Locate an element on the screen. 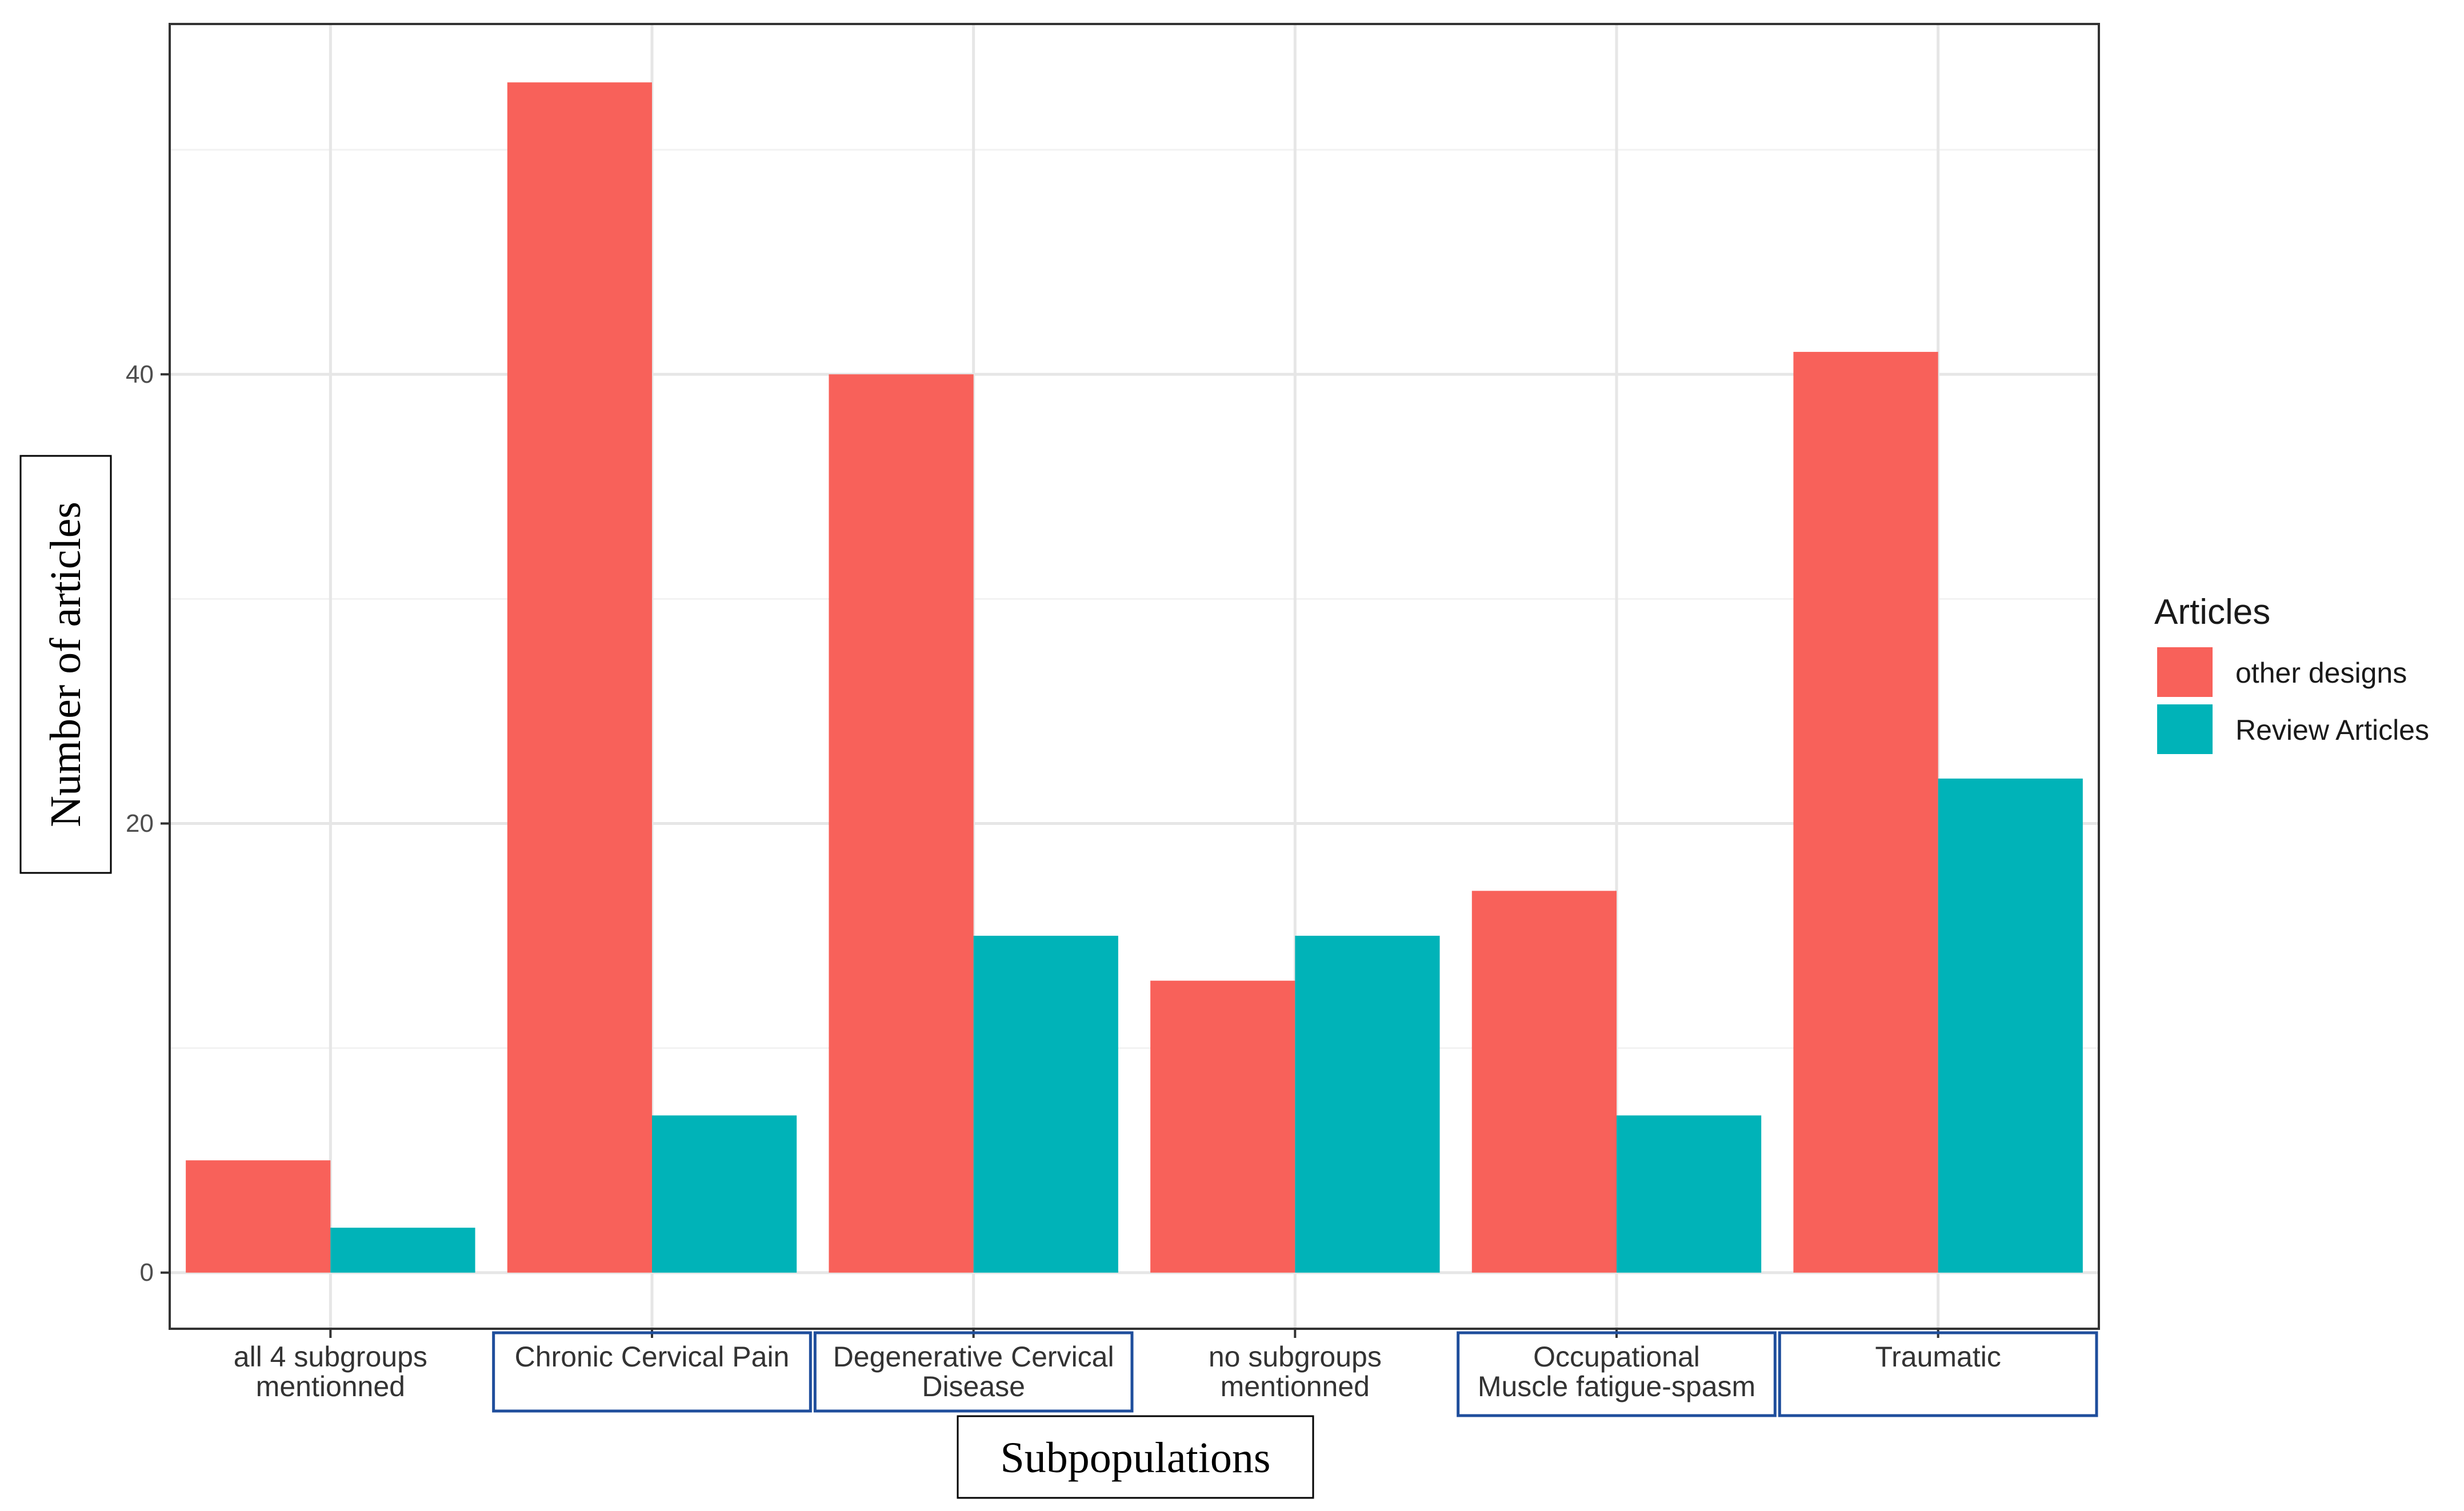  x-axis-title: Subpopulations is located at coordinates (1135, 1457).